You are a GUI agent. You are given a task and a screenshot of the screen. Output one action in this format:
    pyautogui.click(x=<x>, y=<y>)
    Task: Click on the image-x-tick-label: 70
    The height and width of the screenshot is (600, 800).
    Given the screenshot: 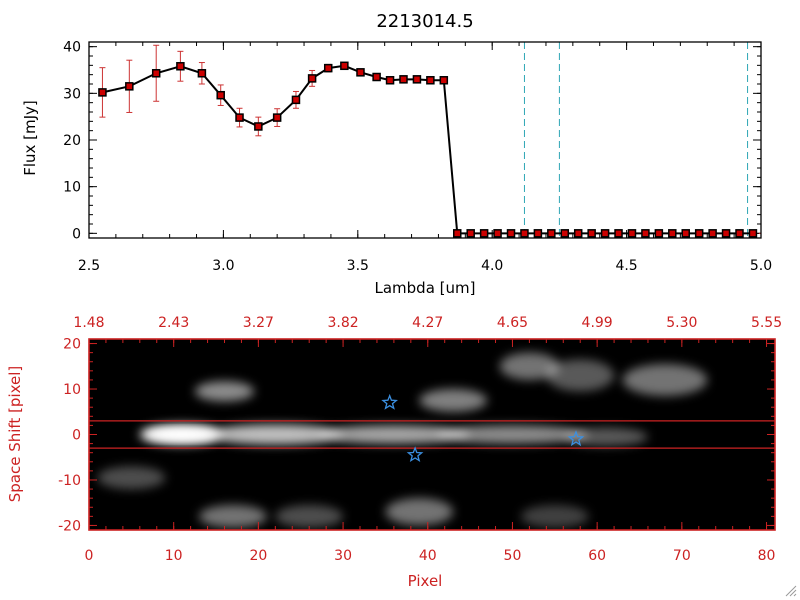 What is the action you would take?
    pyautogui.click(x=682, y=556)
    